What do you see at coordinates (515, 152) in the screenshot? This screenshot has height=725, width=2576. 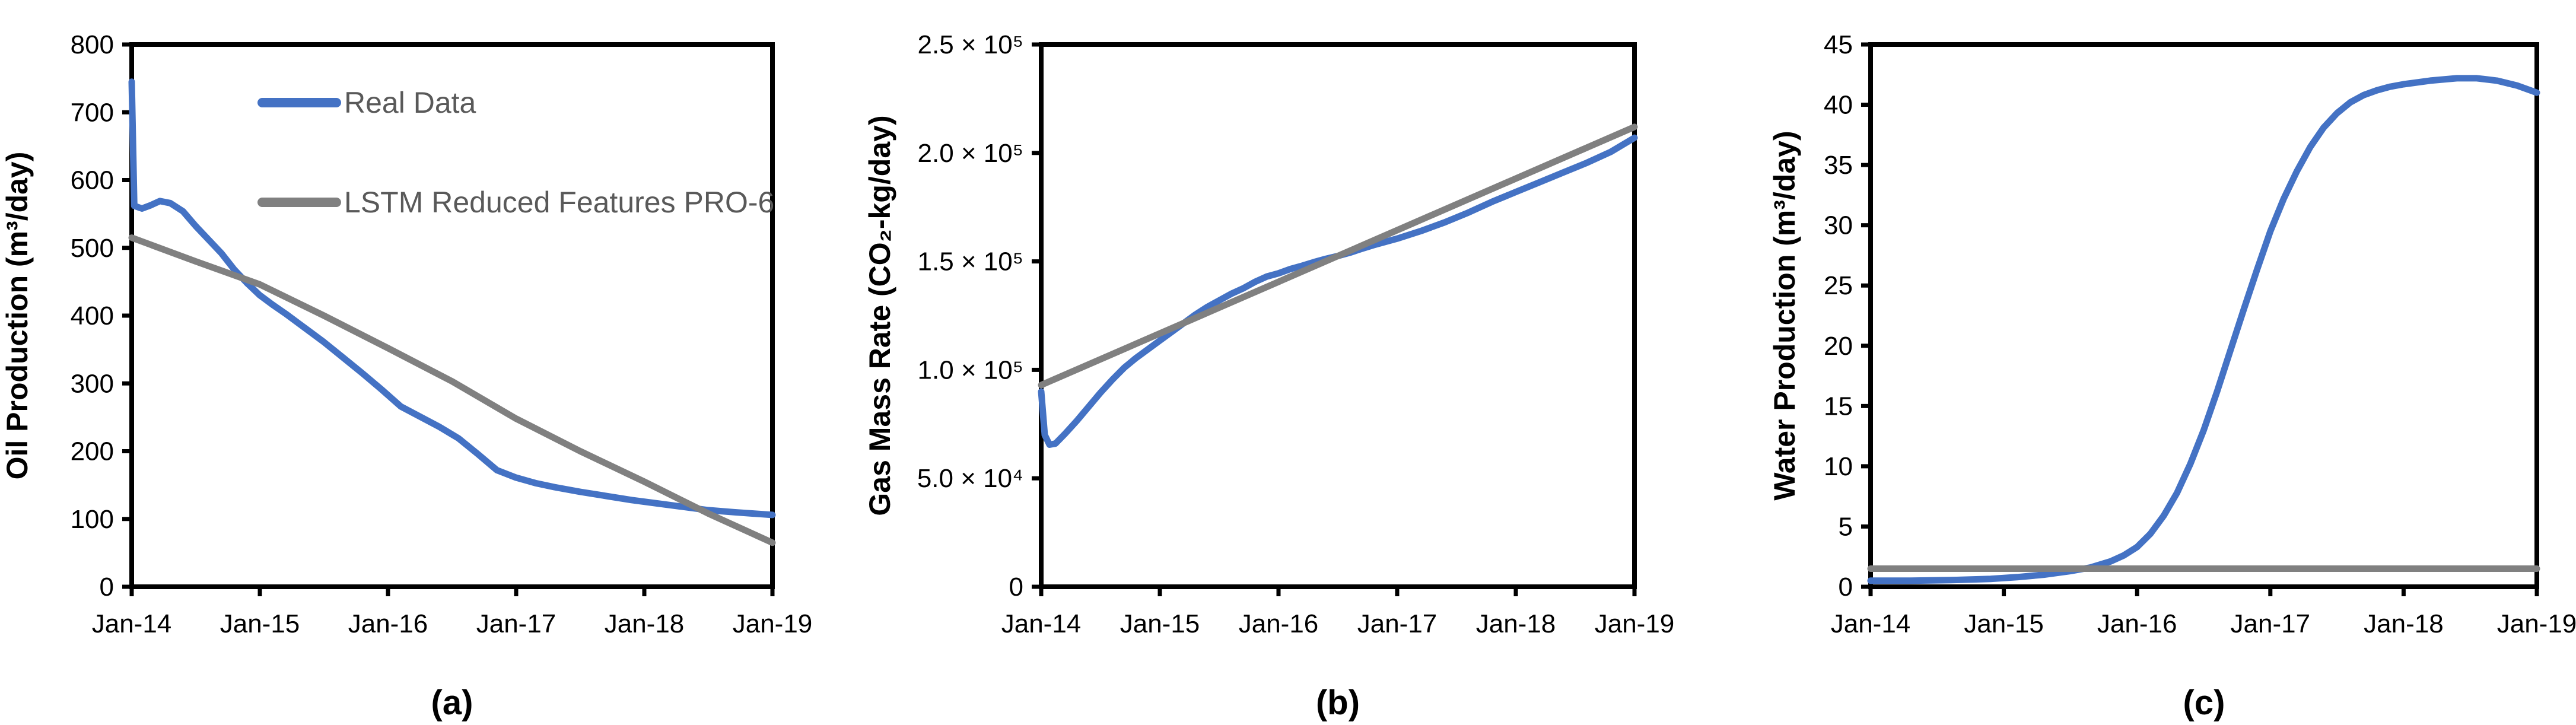 I see `legend: Real Data LSTM Reduced Features PRO-6` at bounding box center [515, 152].